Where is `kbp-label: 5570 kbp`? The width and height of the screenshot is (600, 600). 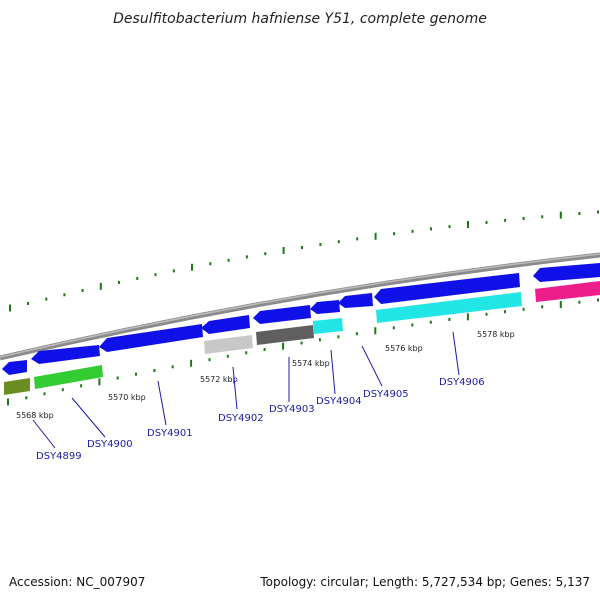
kbp-label: 5570 kbp is located at coordinates (127, 397).